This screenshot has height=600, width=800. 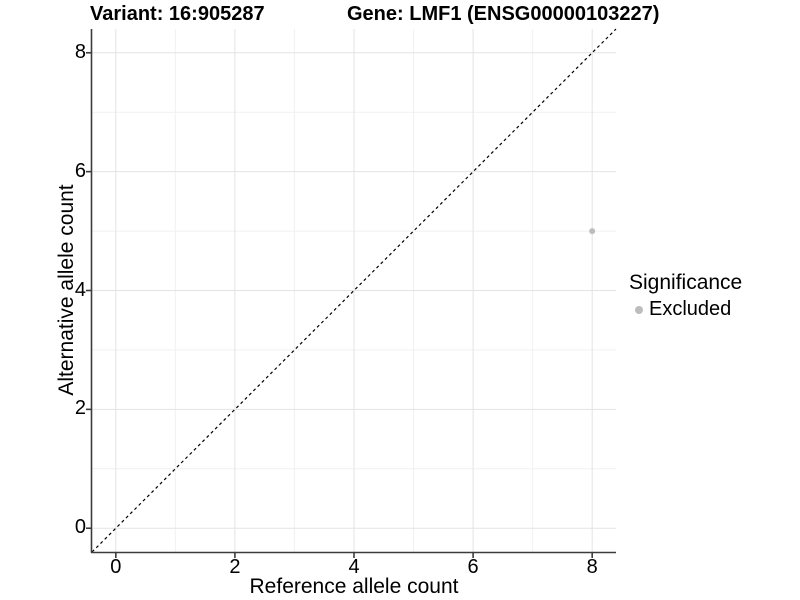 What do you see at coordinates (80, 51) in the screenshot?
I see `y-tick-label: 8` at bounding box center [80, 51].